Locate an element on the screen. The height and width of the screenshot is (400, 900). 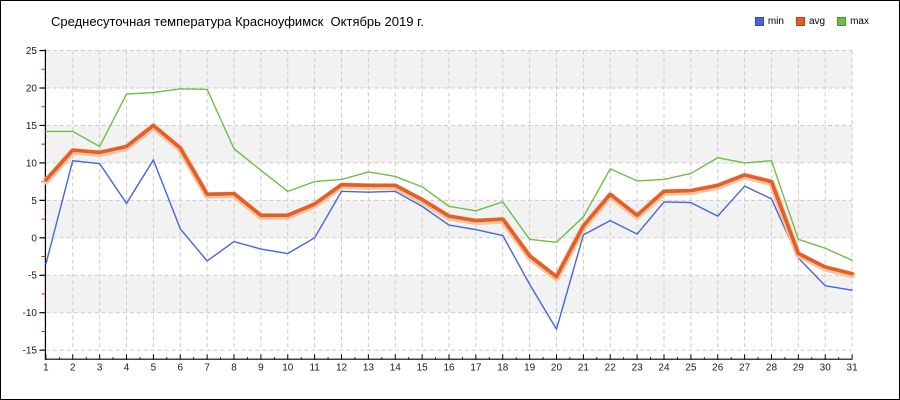
y-tick-label: 20 is located at coordinates (32, 88).